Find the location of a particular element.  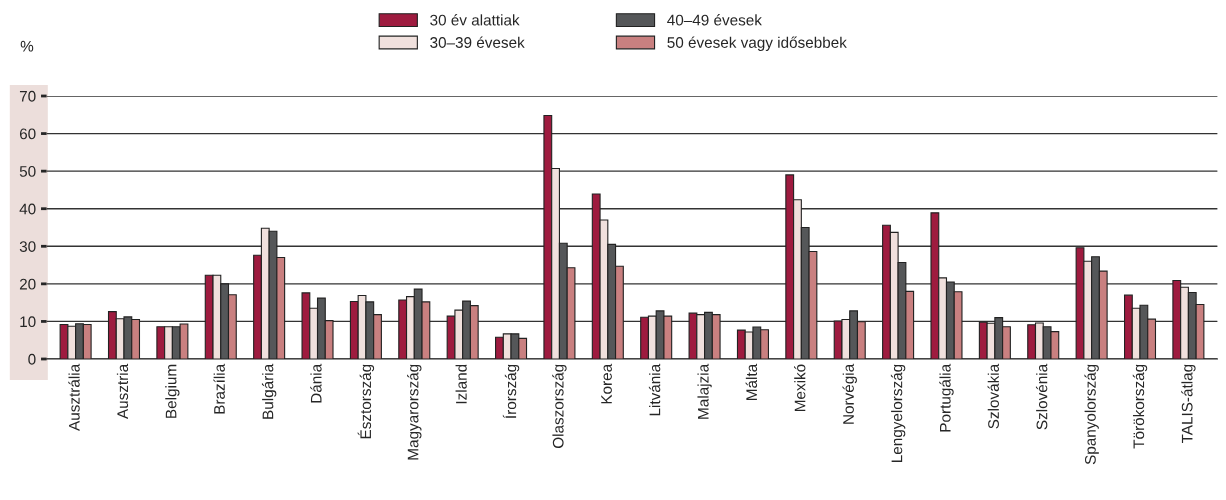

x-tick-label: Szlovákia is located at coordinates (993, 396).